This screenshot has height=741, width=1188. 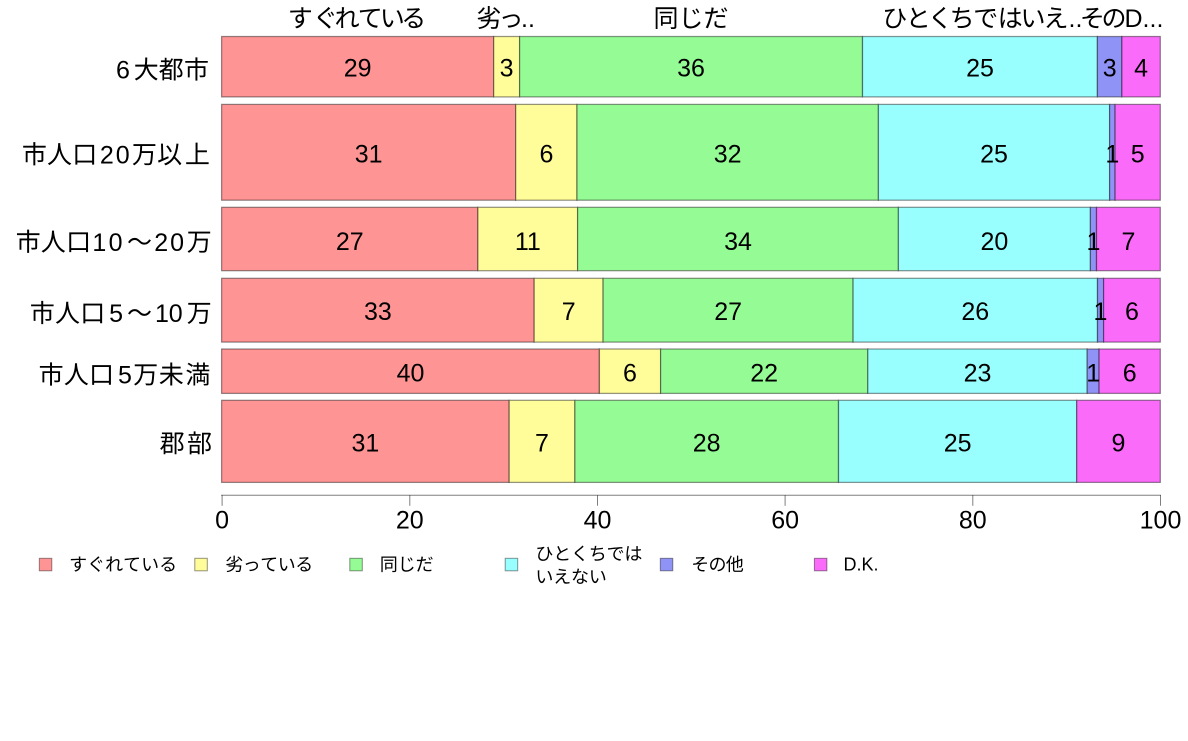 What do you see at coordinates (691, 69) in the screenshot?
I see `svg-text: 36` at bounding box center [691, 69].